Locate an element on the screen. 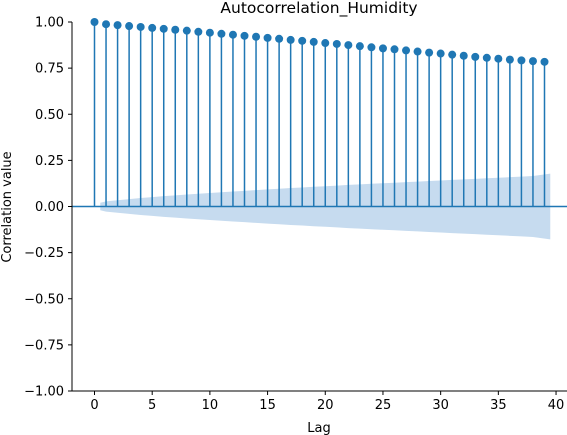 This screenshot has width=567, height=435. y-axis-title: Correlation value is located at coordinates (7, 206).